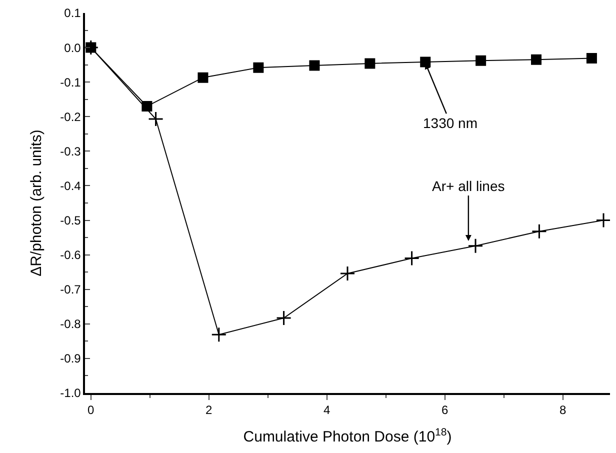 The width and height of the screenshot is (616, 453). Describe the element at coordinates (71, 359) in the screenshot. I see `y-tick-label: -0.9` at that location.